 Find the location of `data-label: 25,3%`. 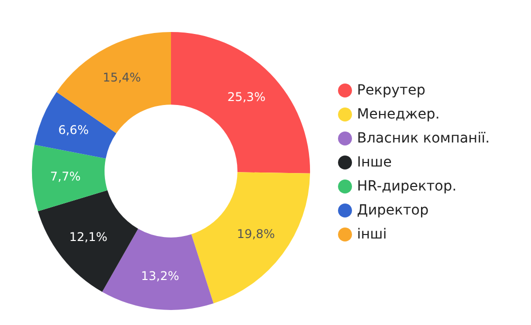

data-label: 25,3% is located at coordinates (246, 97).